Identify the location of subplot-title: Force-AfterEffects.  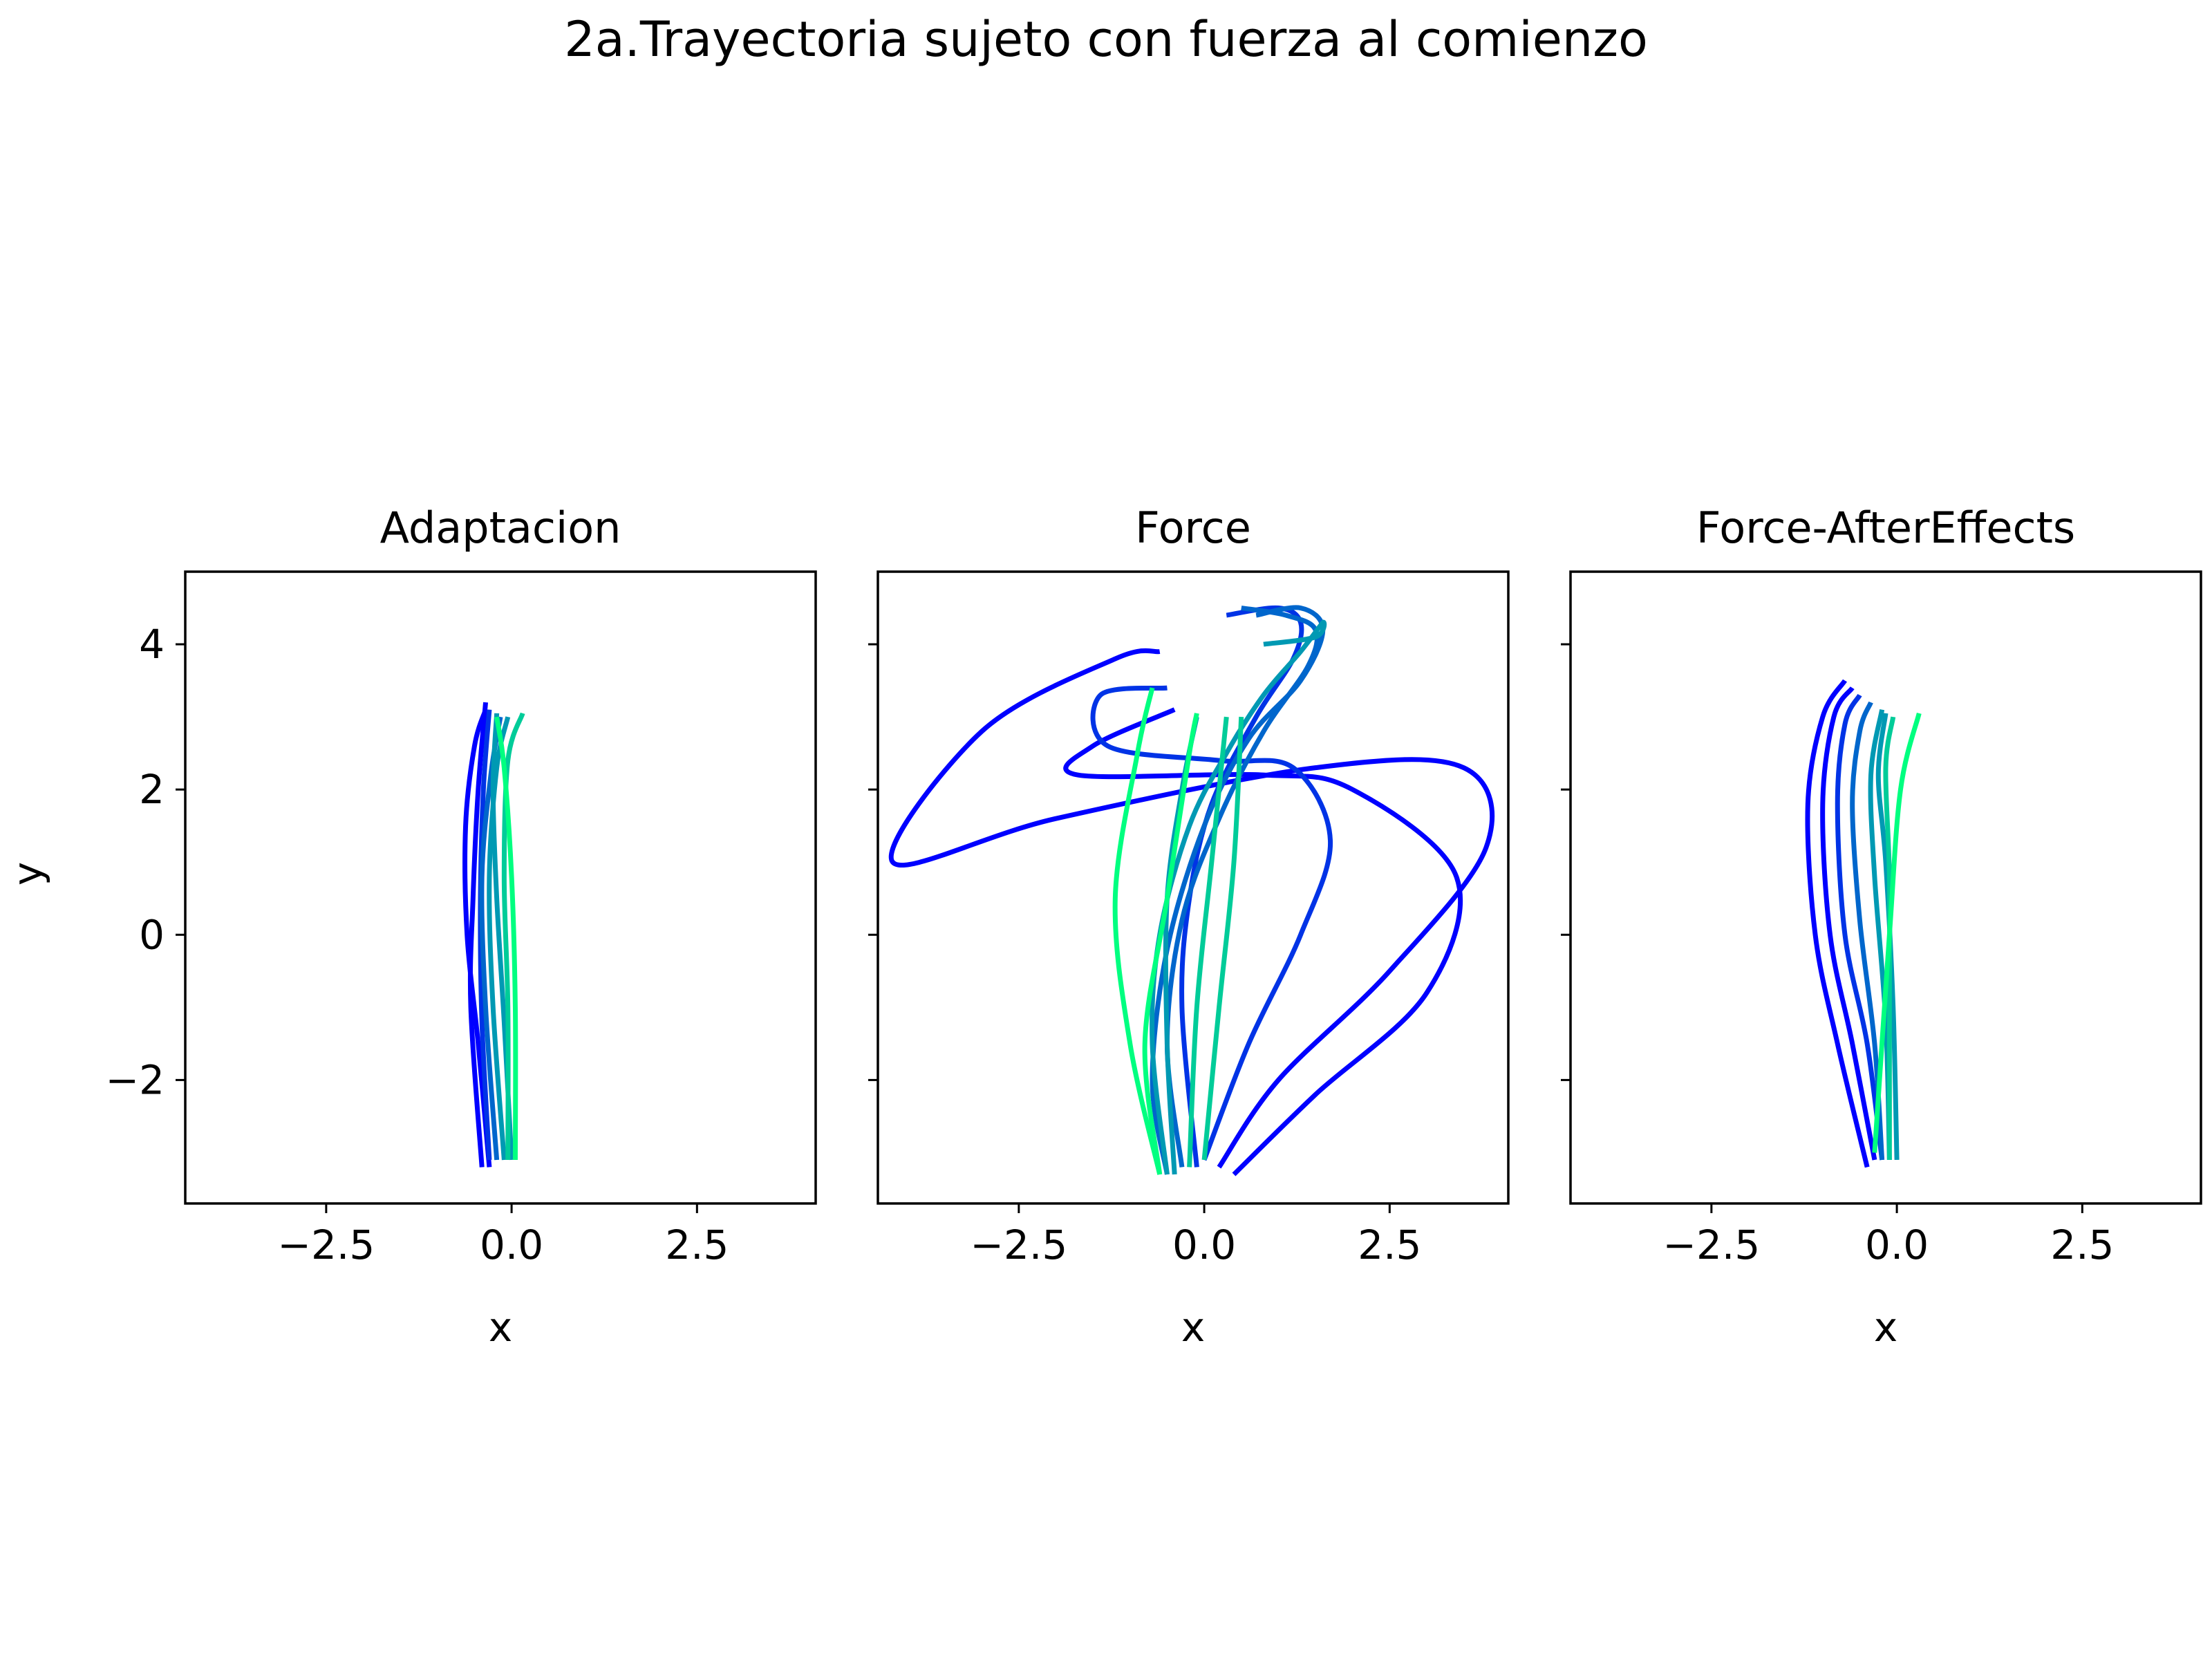
(1886, 528).